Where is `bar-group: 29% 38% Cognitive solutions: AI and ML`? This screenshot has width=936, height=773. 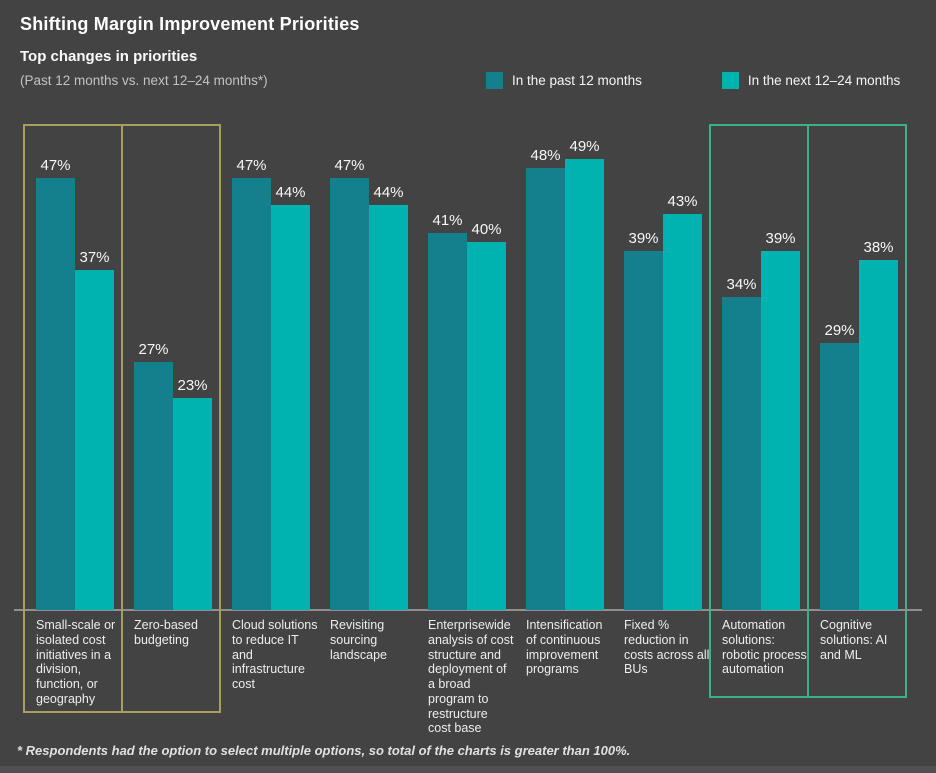
bar-group: 29% 38% Cognitive solutions: AI and ML is located at coordinates (857, 422).